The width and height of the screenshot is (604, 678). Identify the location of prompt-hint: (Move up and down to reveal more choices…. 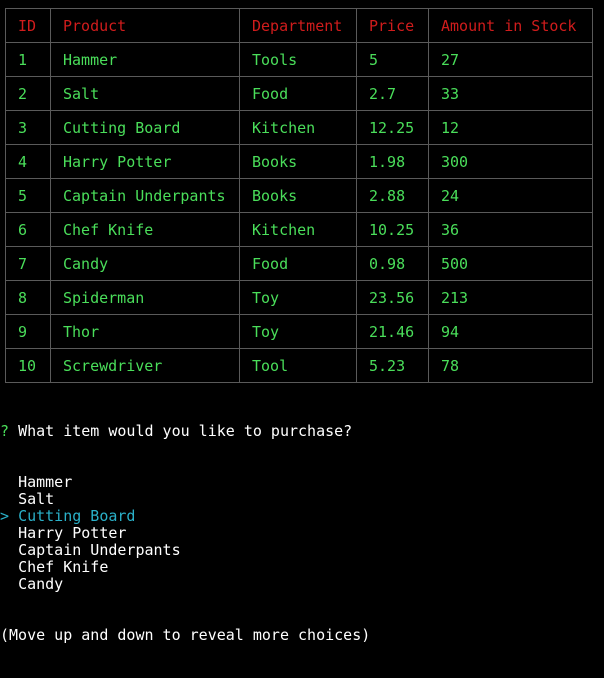
(185, 635).